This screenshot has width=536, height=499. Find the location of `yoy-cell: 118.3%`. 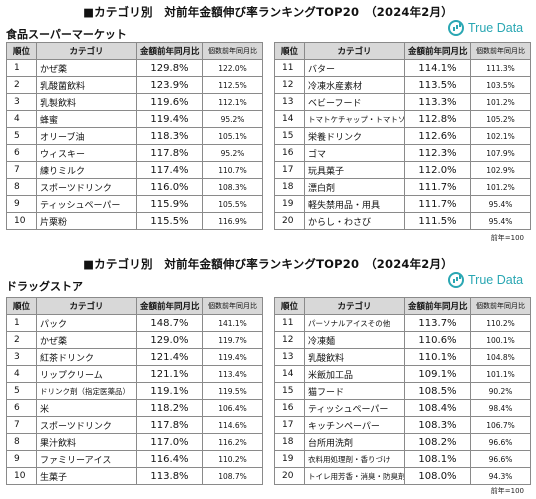

yoy-cell: 118.3% is located at coordinates (169, 136).